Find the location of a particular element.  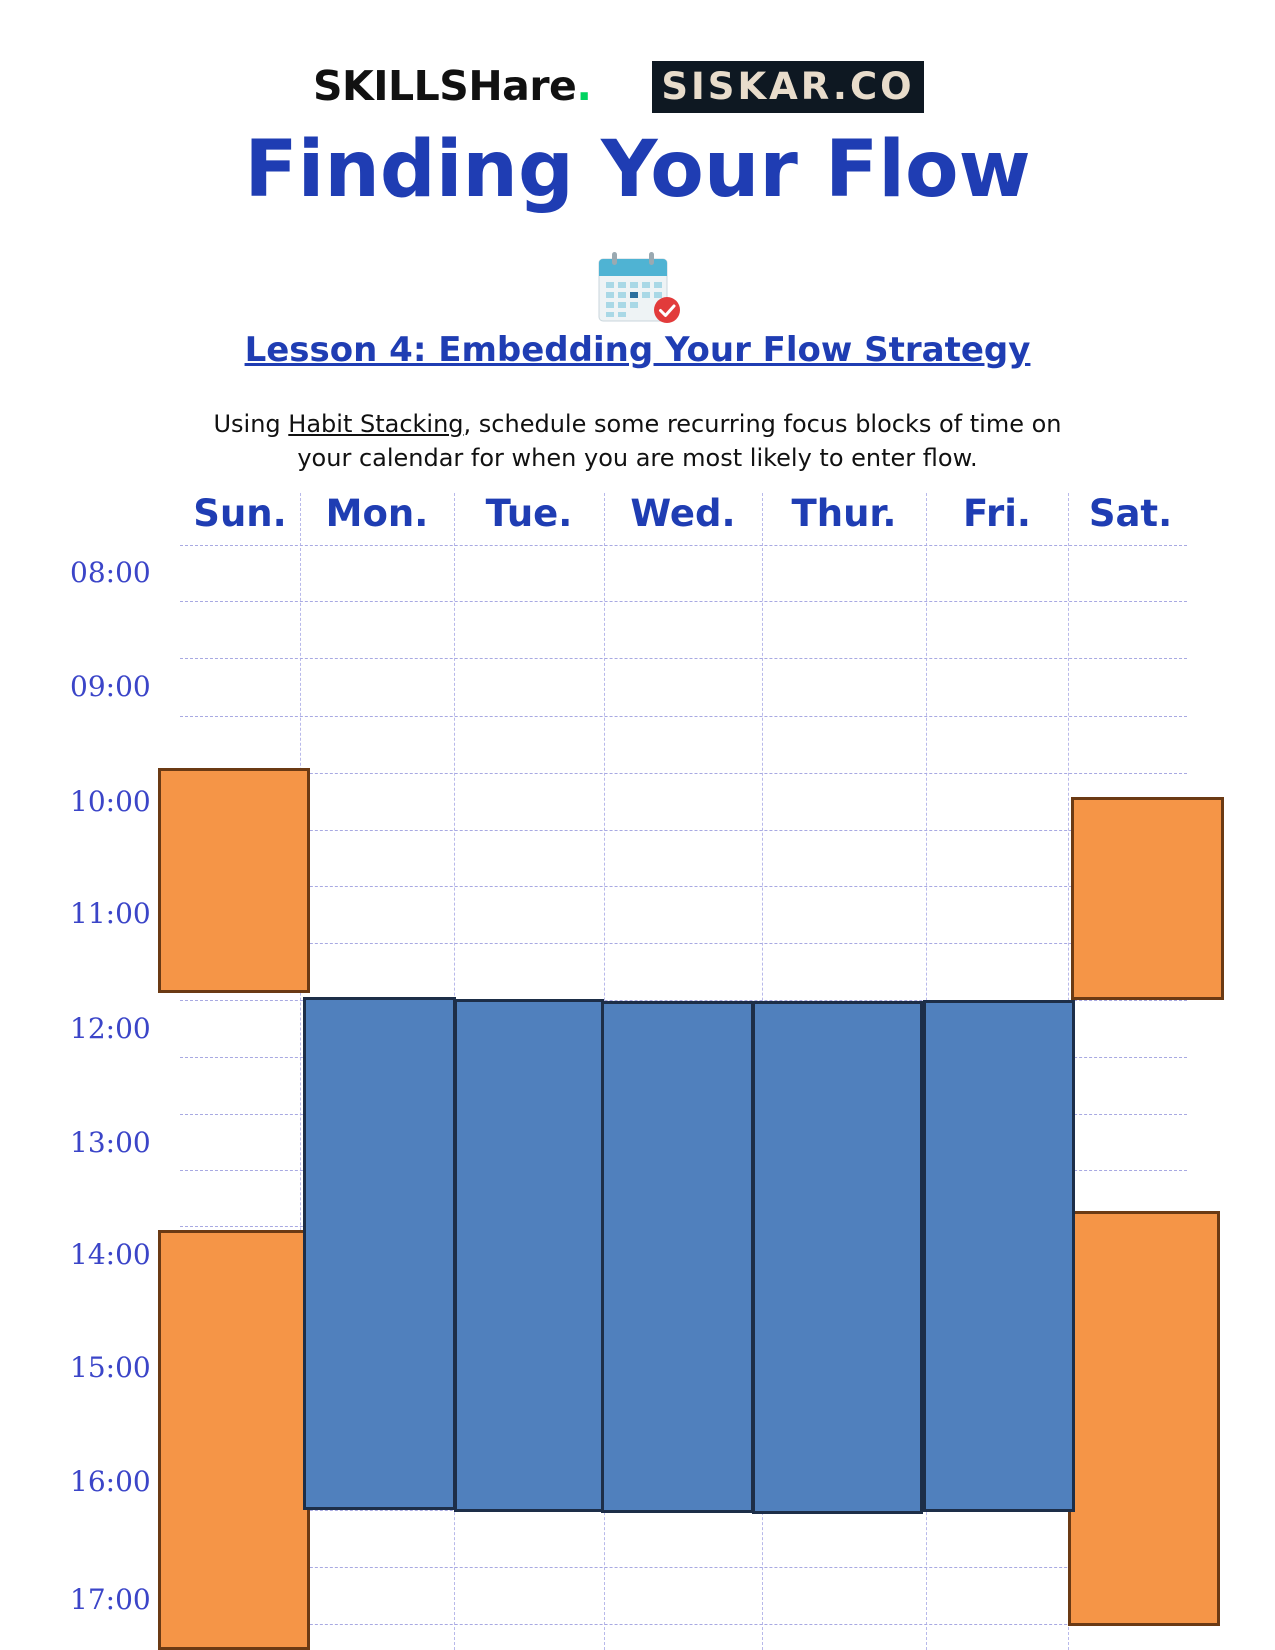

hour-label-1000: 10:00 is located at coordinates (110, 801).